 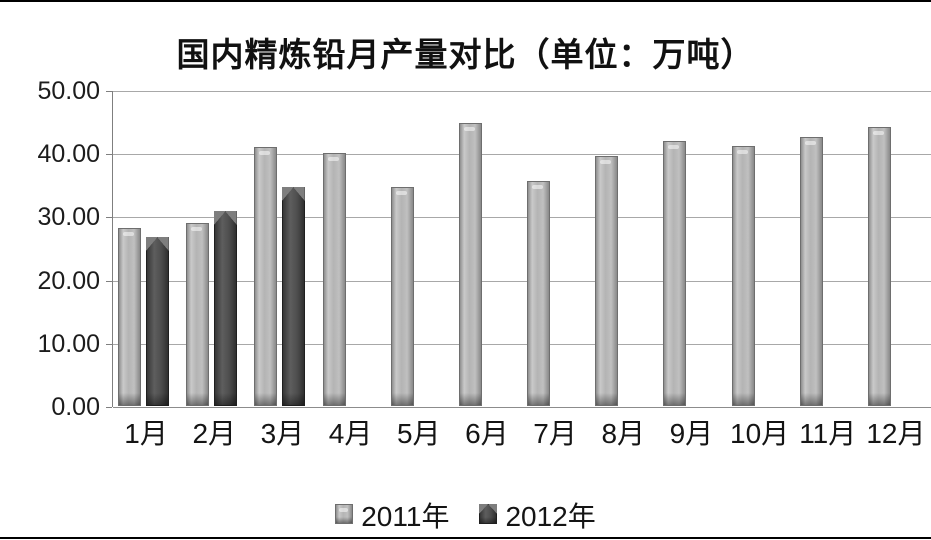 I want to click on x-axis-label-6月: 6月, so click(x=487, y=433).